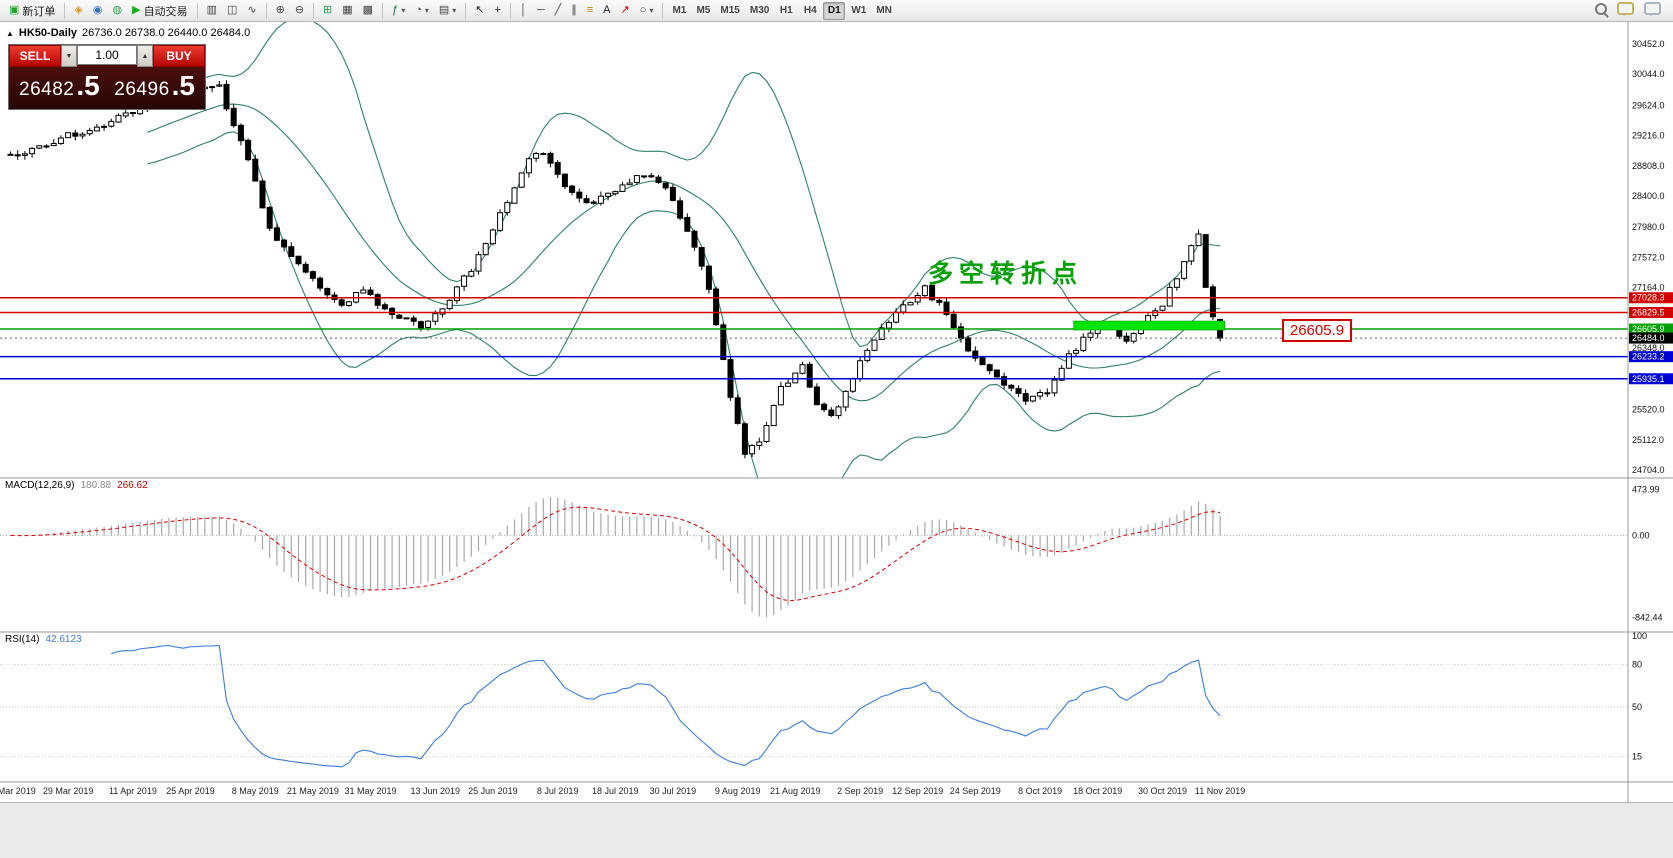  I want to click on channel-button: ∥, so click(574, 11).